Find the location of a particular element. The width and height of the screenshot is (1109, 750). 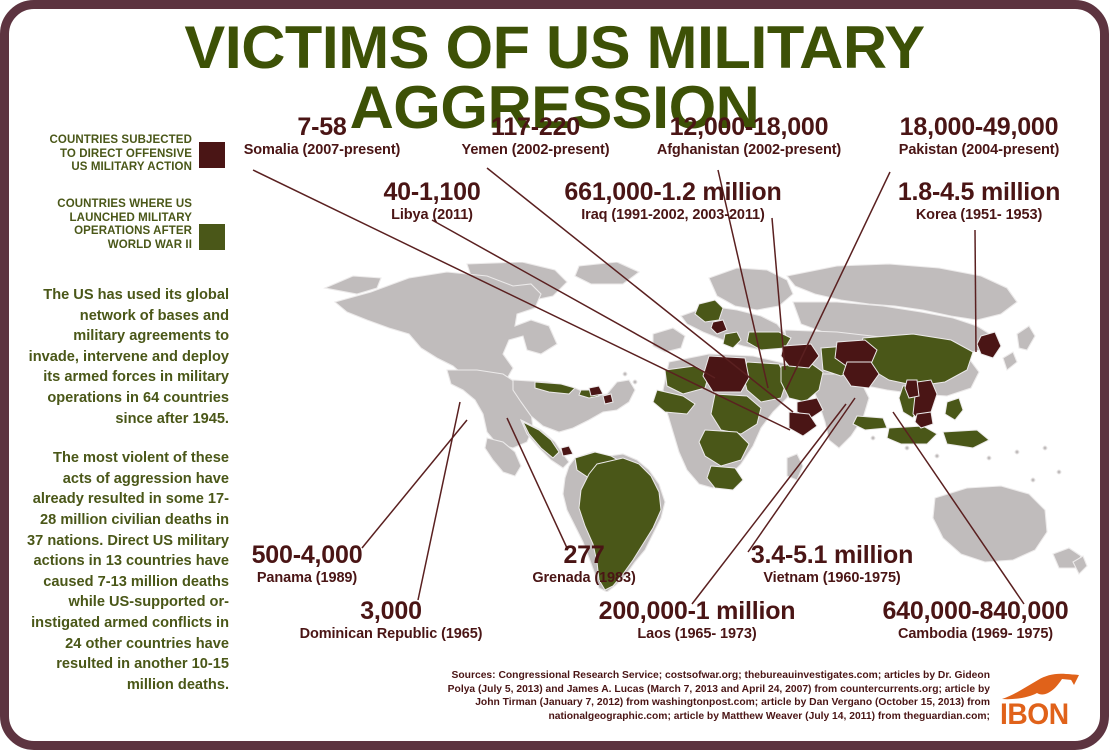

callout-value: 3.4-5.1 million is located at coordinates (832, 555).